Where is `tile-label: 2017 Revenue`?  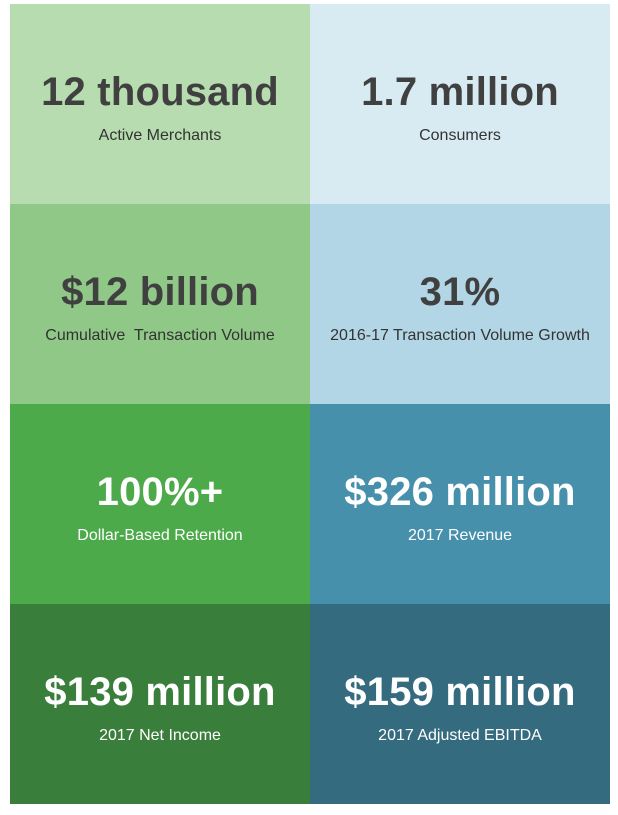
tile-label: 2017 Revenue is located at coordinates (460, 535).